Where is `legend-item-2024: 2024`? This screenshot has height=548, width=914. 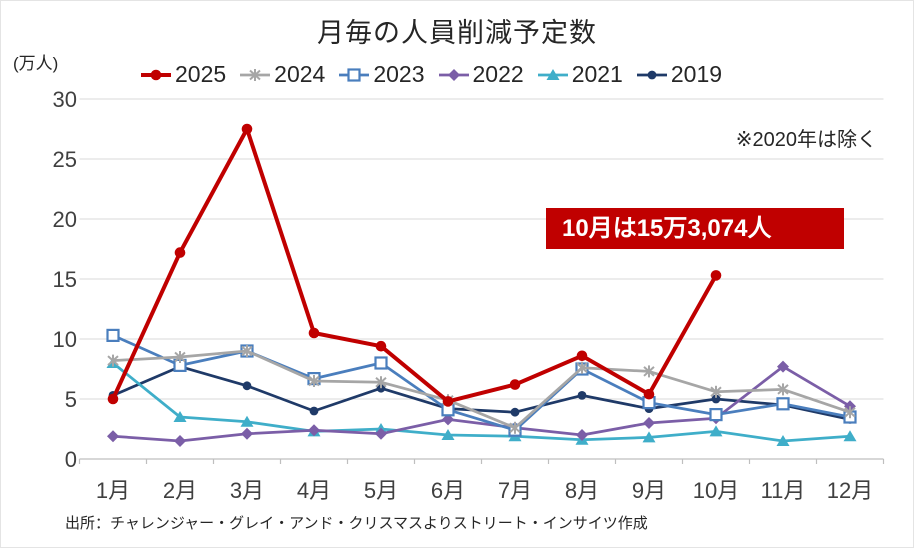 legend-item-2024: 2024 is located at coordinates (281, 74).